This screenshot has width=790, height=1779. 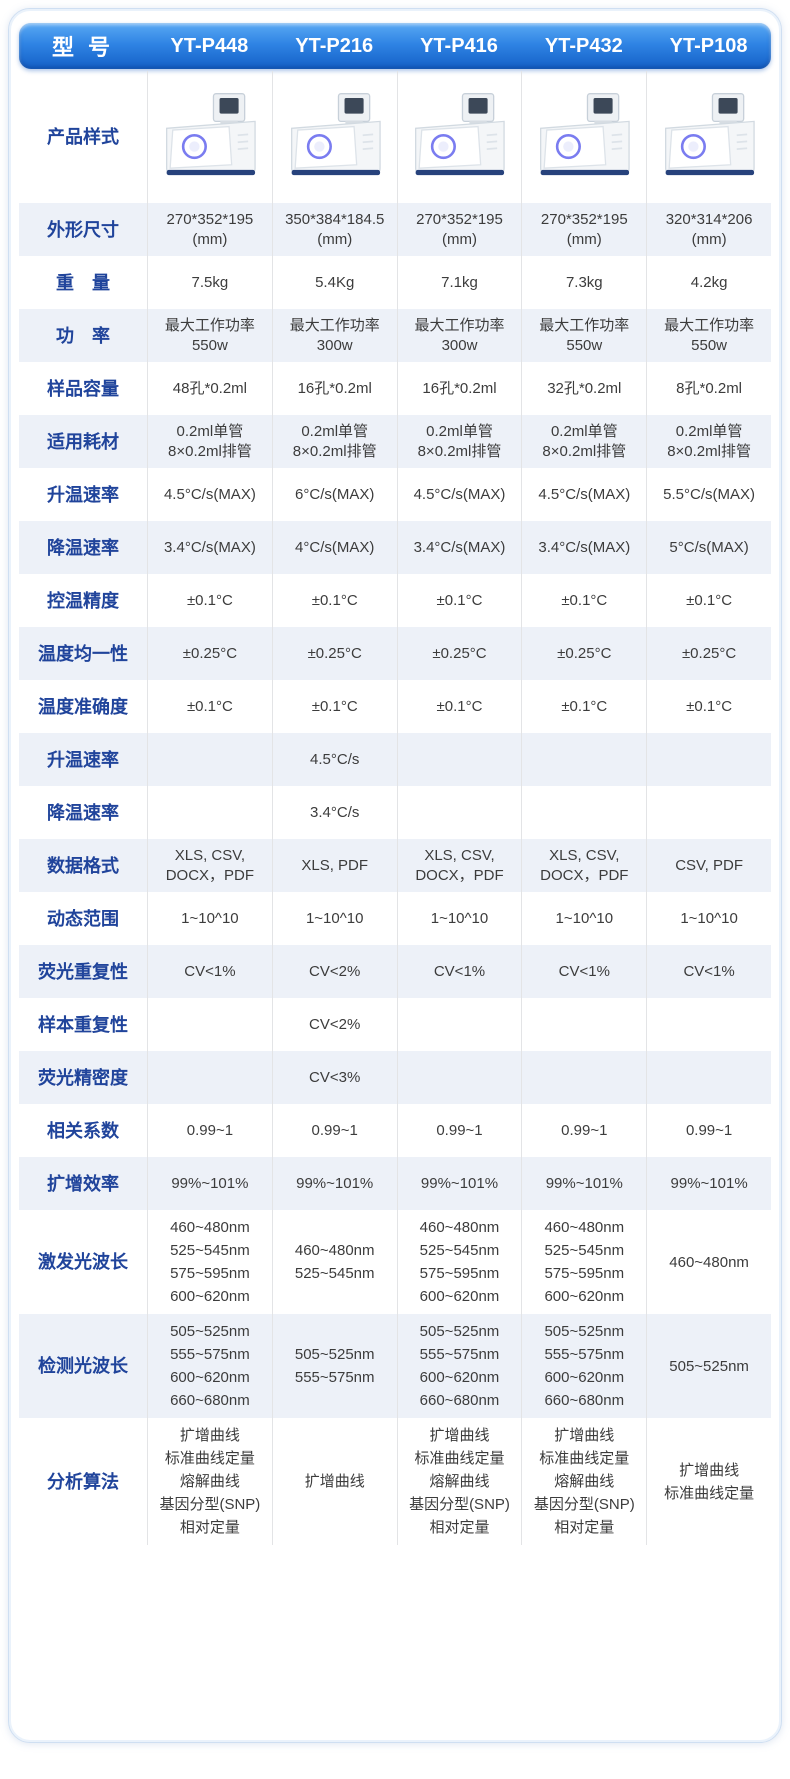 What do you see at coordinates (708, 388) in the screenshot?
I see `cell-sample-capacity-YT-P108: 8孔*0.2ml` at bounding box center [708, 388].